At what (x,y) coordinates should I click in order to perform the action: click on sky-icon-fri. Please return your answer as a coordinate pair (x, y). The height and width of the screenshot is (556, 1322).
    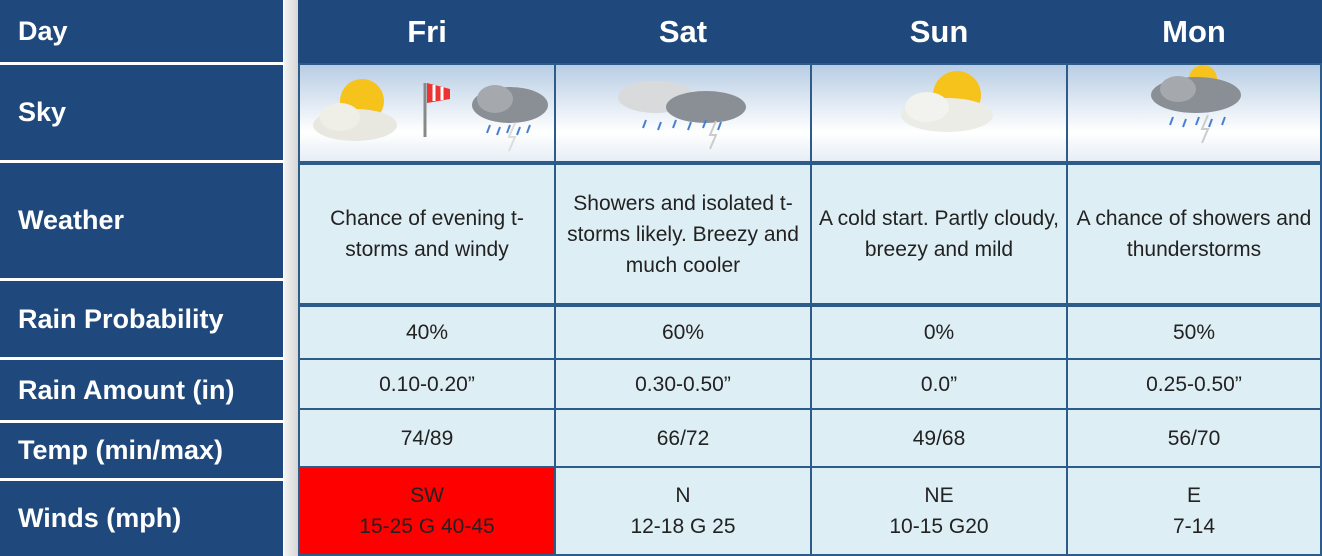
    Looking at the image, I should click on (427, 113).